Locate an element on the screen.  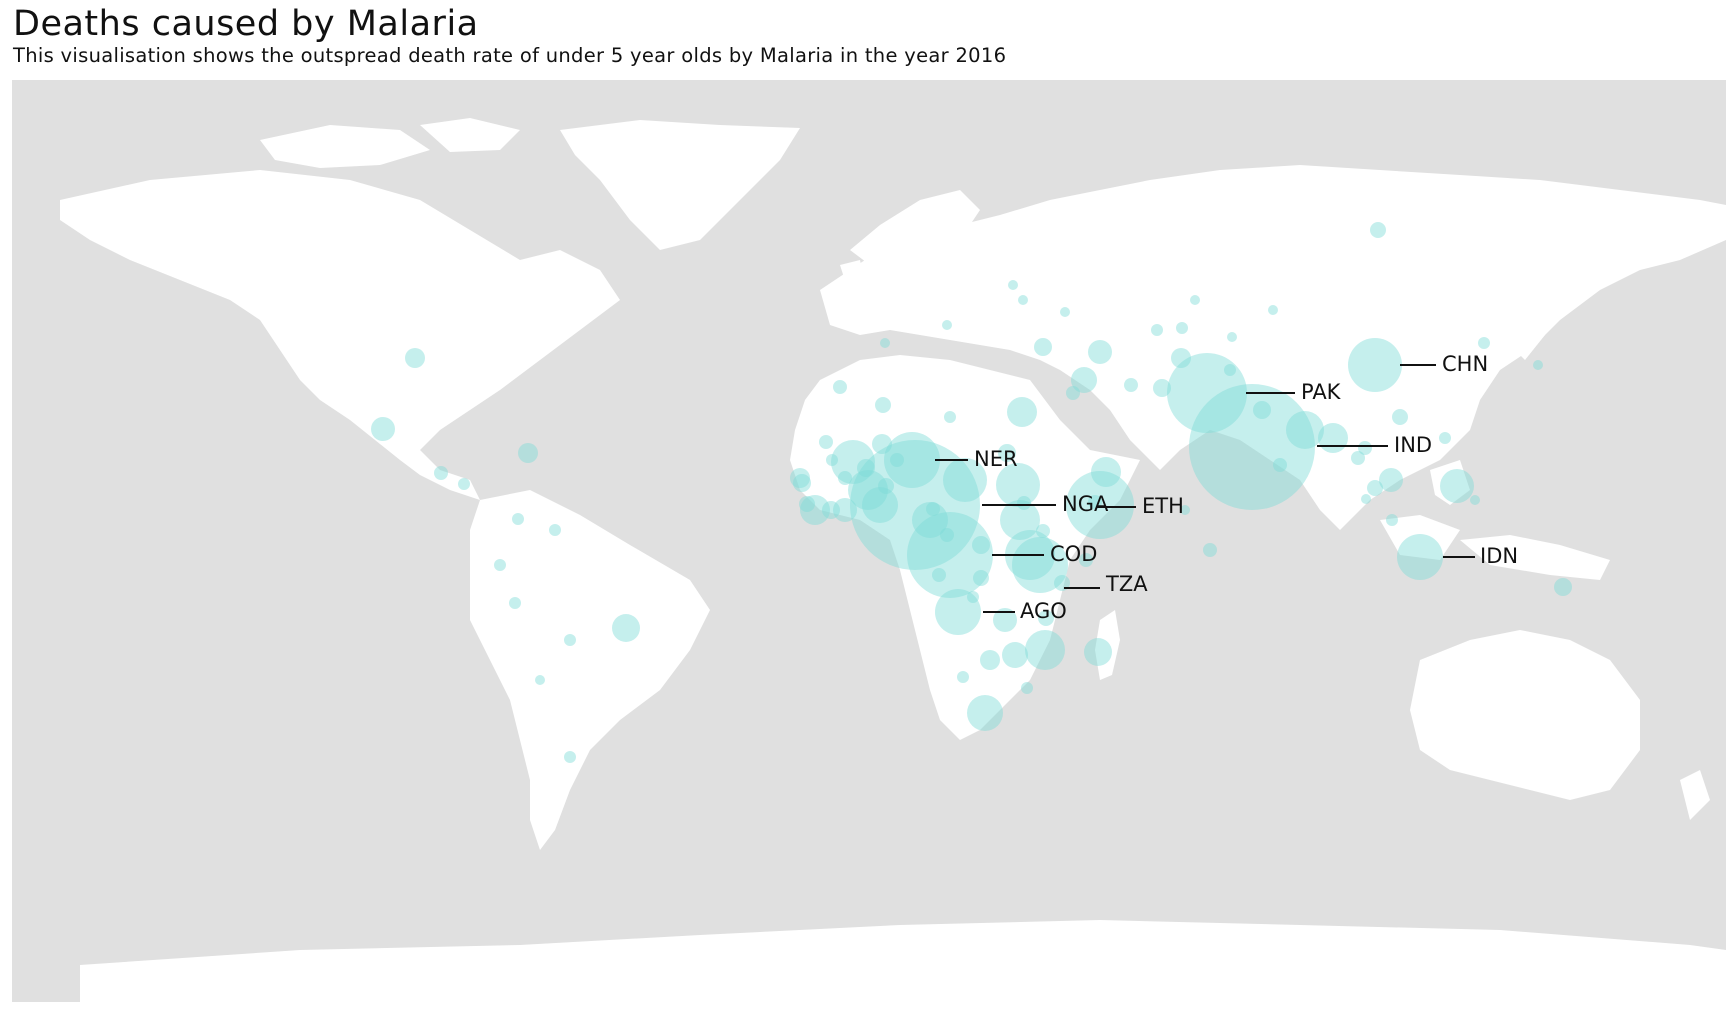
bubble-chn is located at coordinates (1375, 365).